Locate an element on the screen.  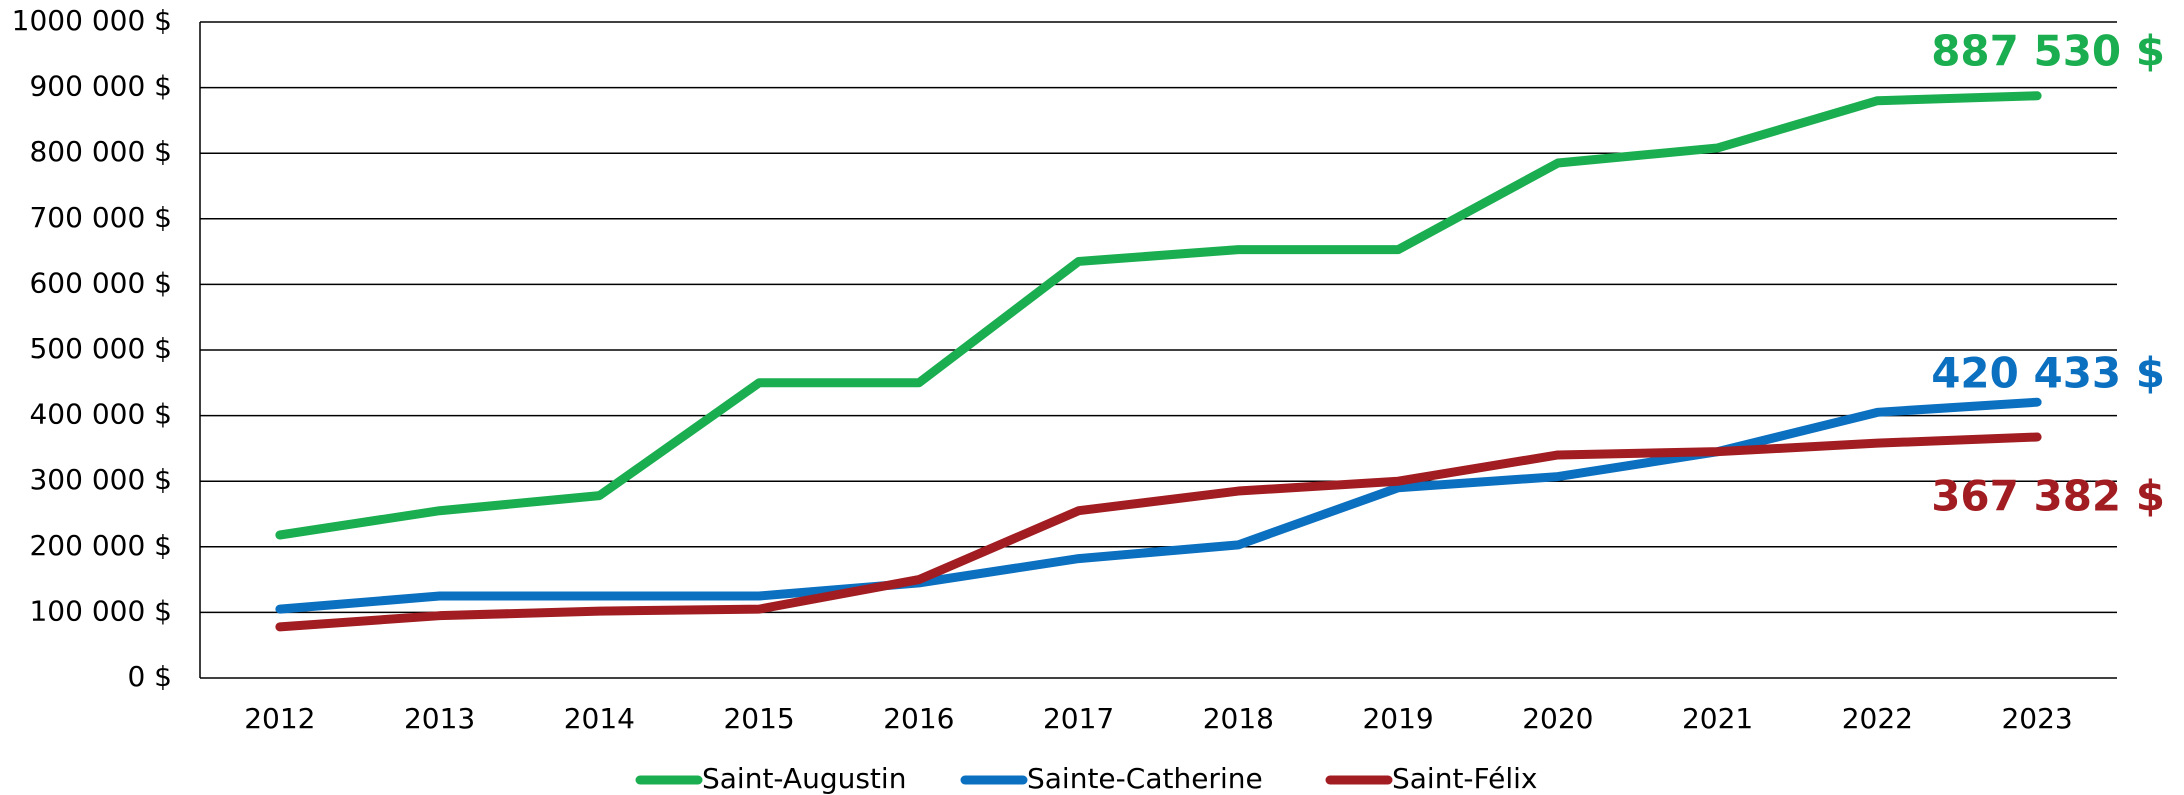
x-tick-label: 2020 is located at coordinates (1557, 718).